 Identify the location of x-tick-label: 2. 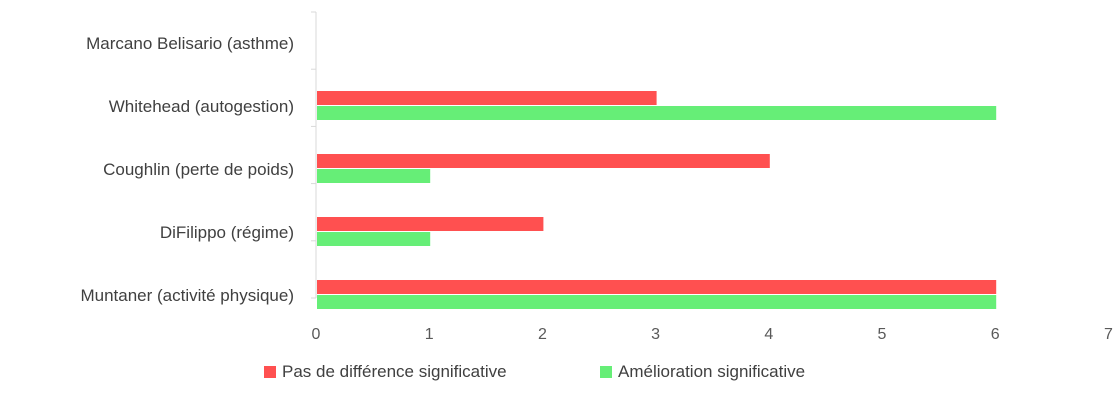
(542, 334).